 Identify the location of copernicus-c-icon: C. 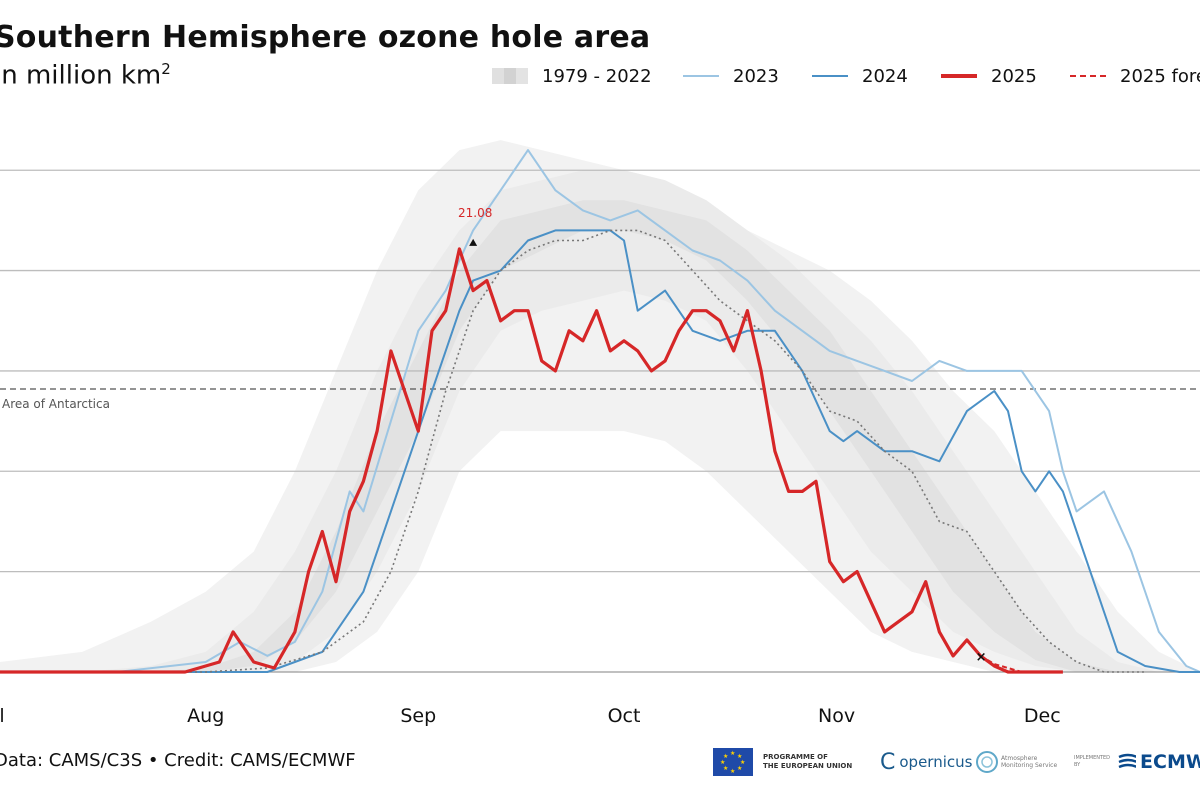
(888, 762).